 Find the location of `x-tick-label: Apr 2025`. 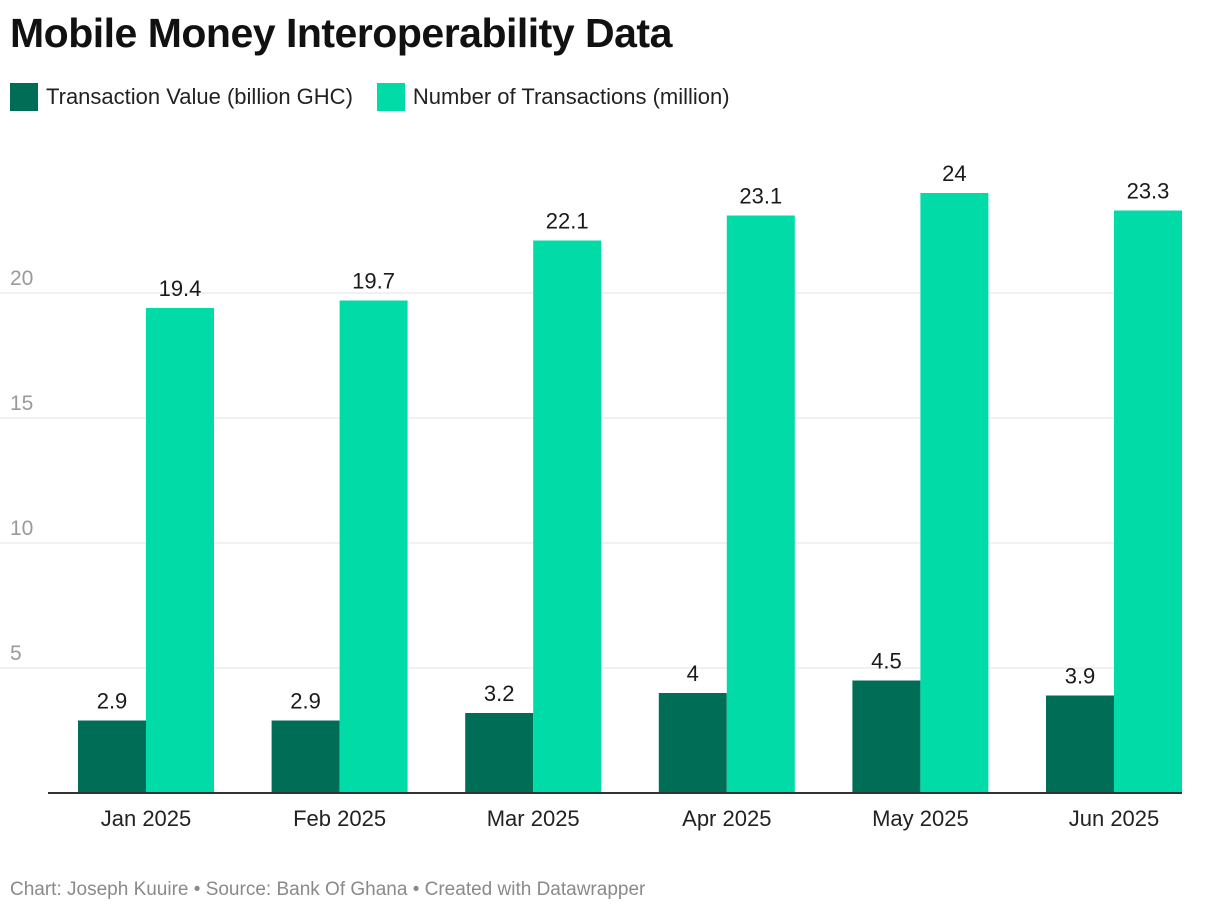

x-tick-label: Apr 2025 is located at coordinates (726, 818).